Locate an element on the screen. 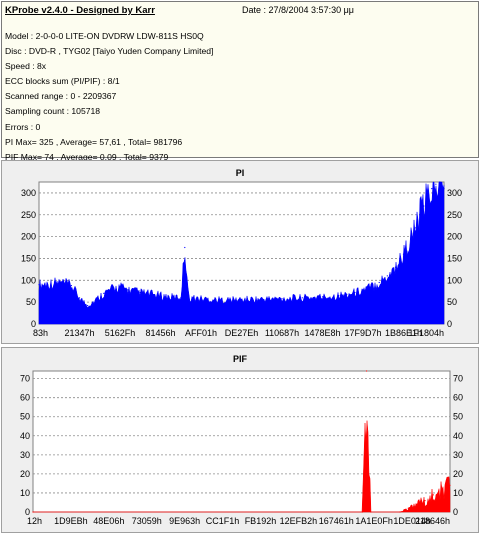 This screenshot has height=534, width=480. pif-x-tick-label: 167461h is located at coordinates (336, 521).